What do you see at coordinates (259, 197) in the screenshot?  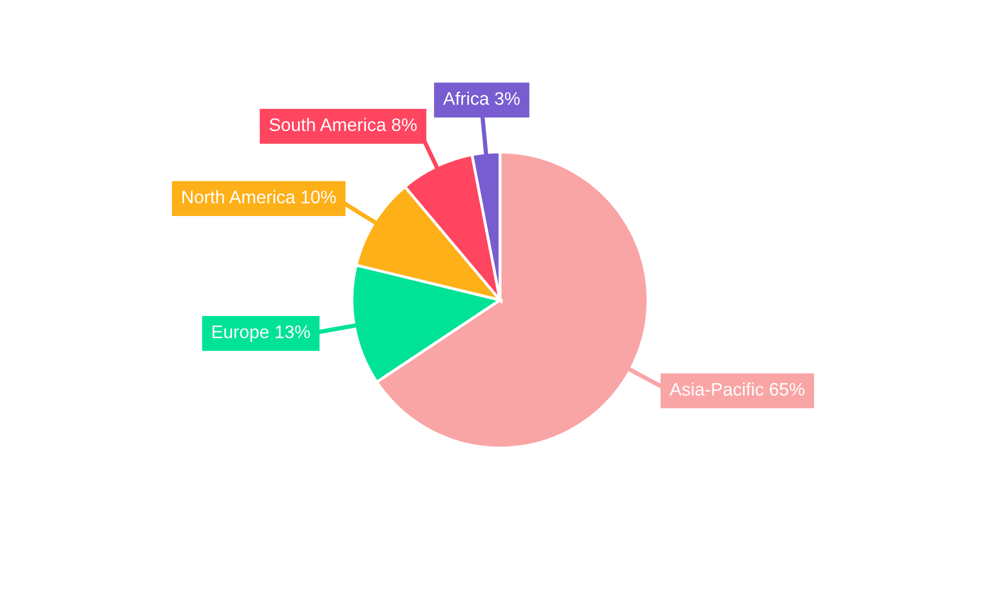 I see `slice-label: North America 10%` at bounding box center [259, 197].